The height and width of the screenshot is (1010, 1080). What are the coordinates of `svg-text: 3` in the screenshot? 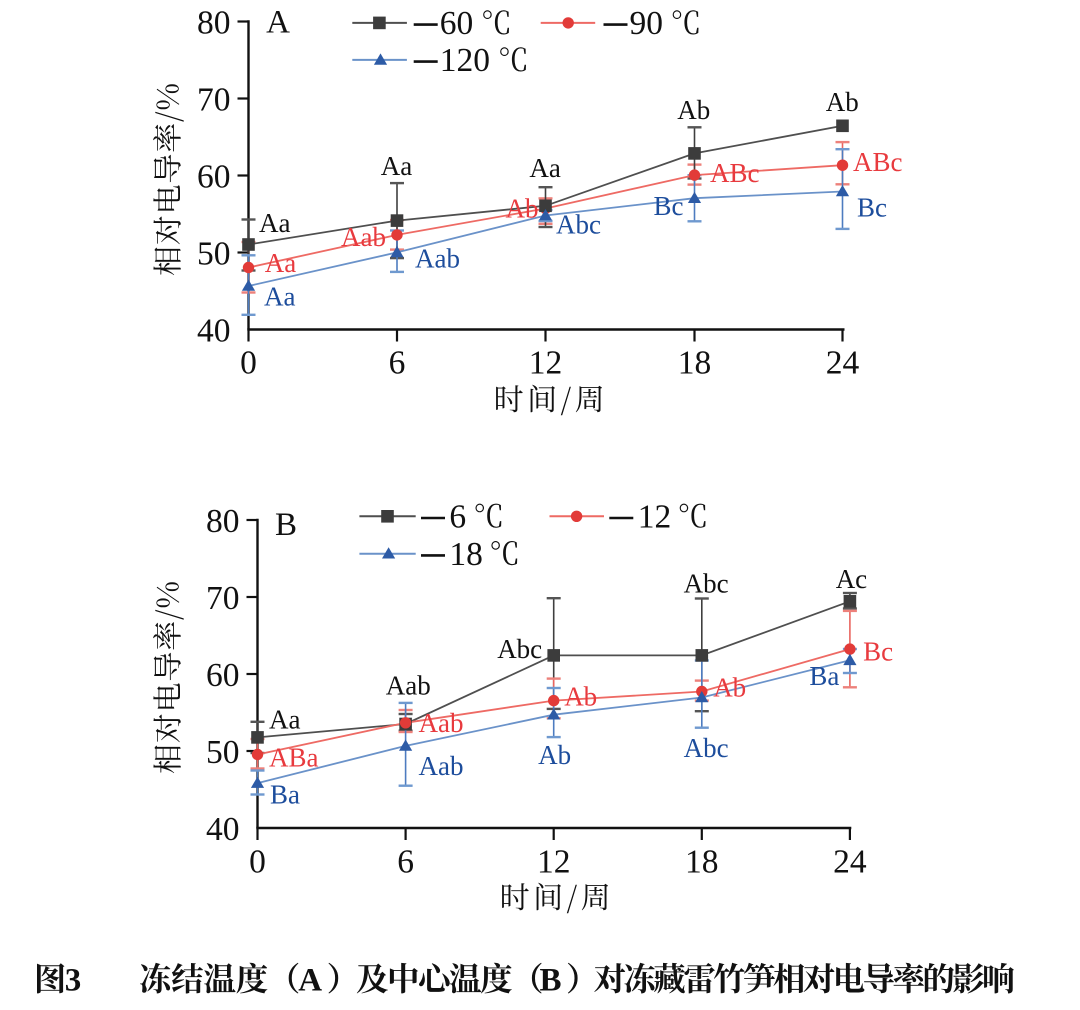 It's located at (73, 981).